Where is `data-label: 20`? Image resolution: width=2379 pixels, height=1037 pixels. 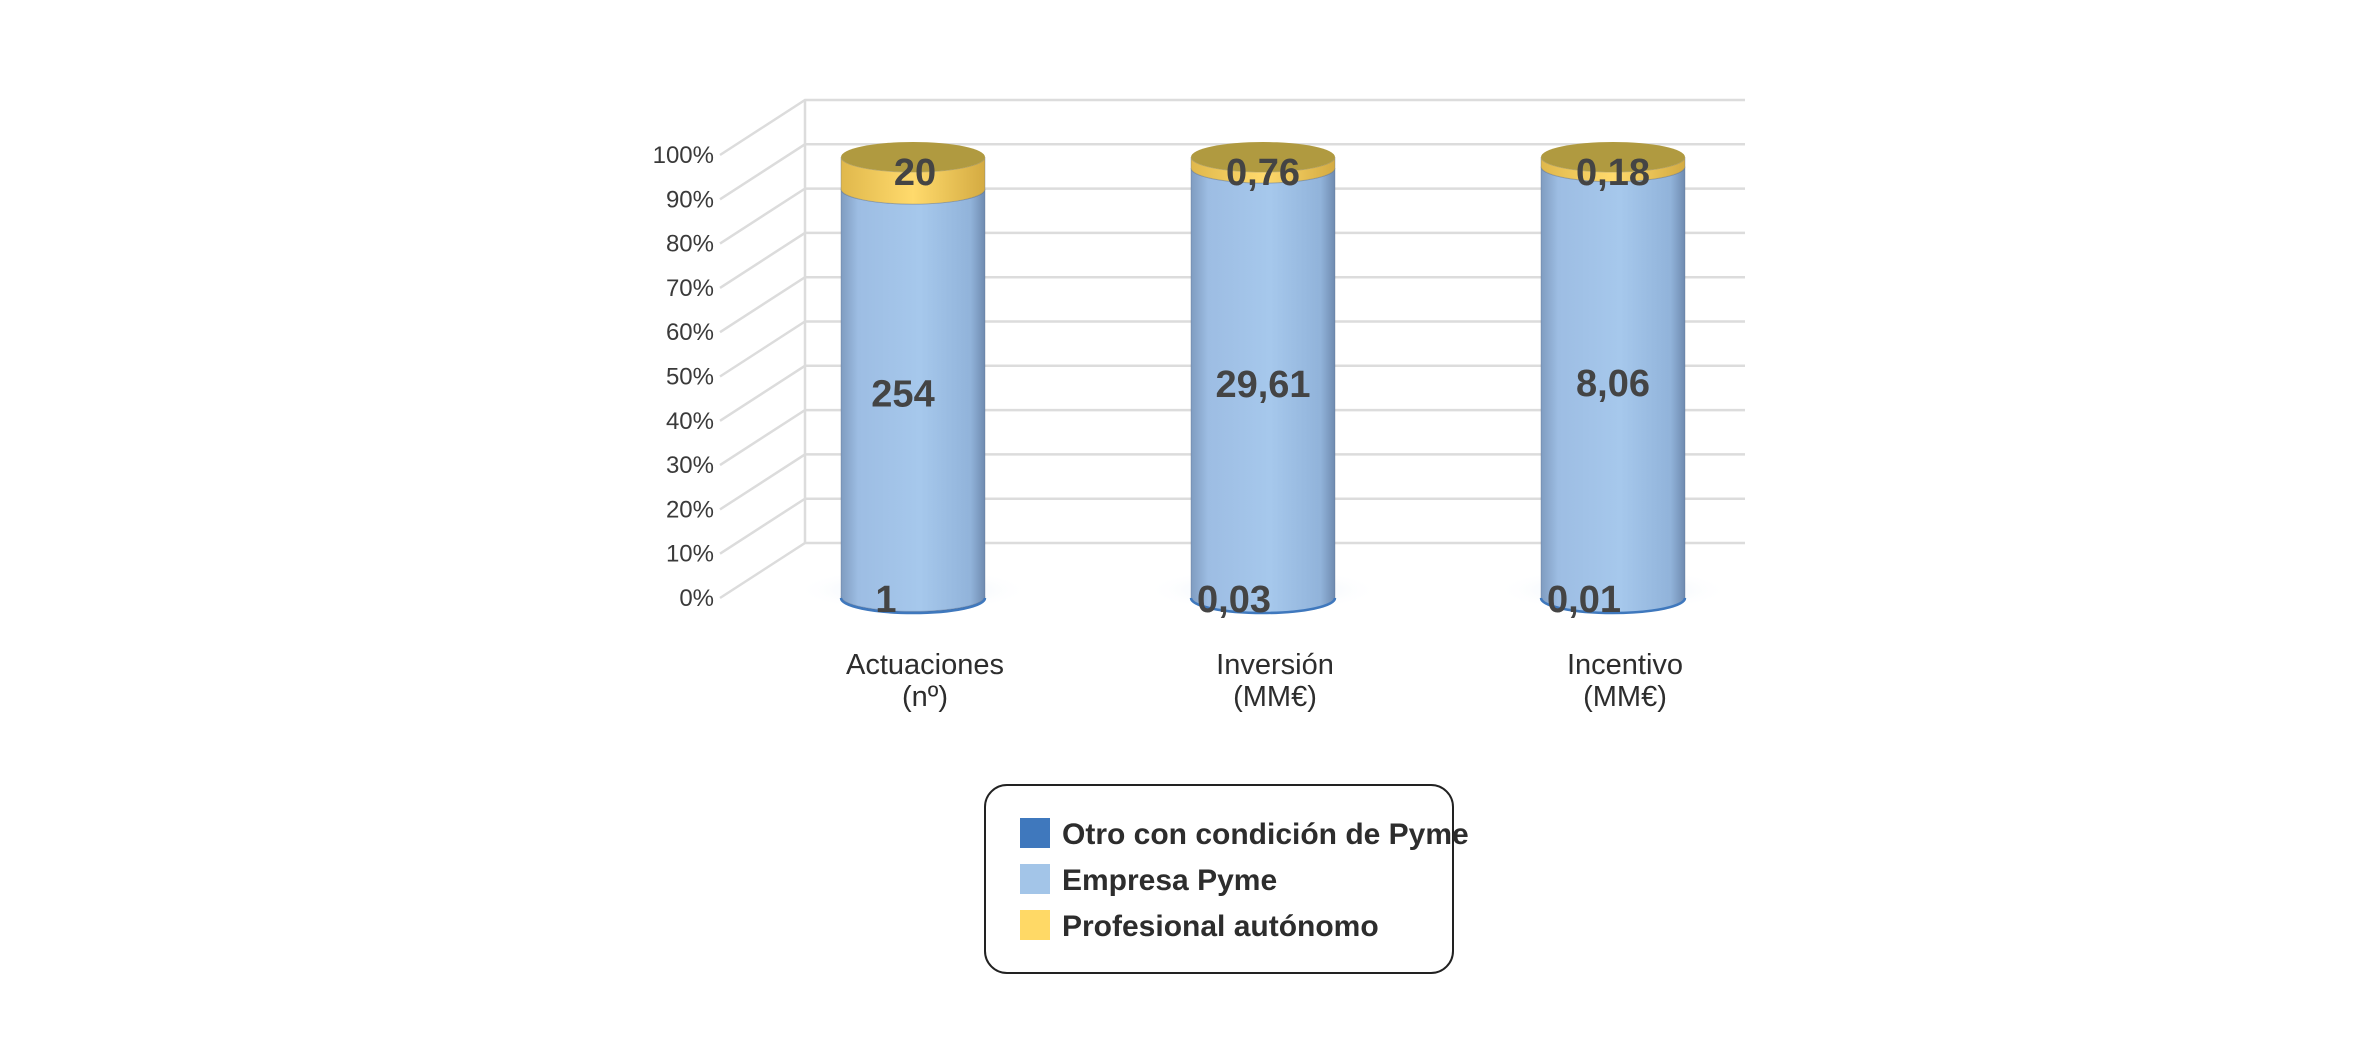
data-label: 20 is located at coordinates (915, 173).